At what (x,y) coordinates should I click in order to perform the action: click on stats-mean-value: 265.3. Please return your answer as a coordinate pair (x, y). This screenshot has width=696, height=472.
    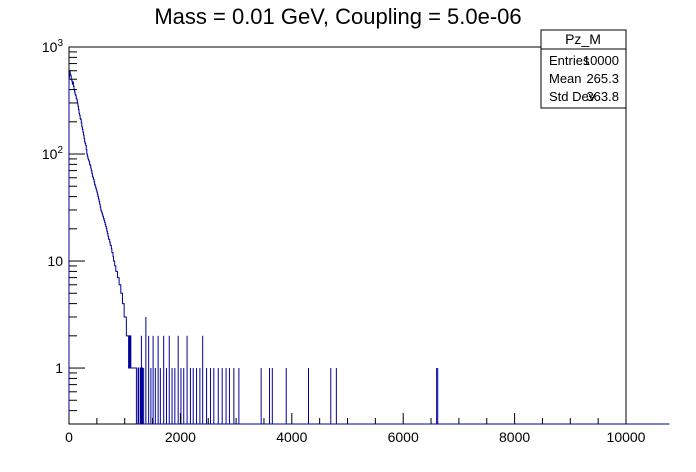
    Looking at the image, I should click on (602, 78).